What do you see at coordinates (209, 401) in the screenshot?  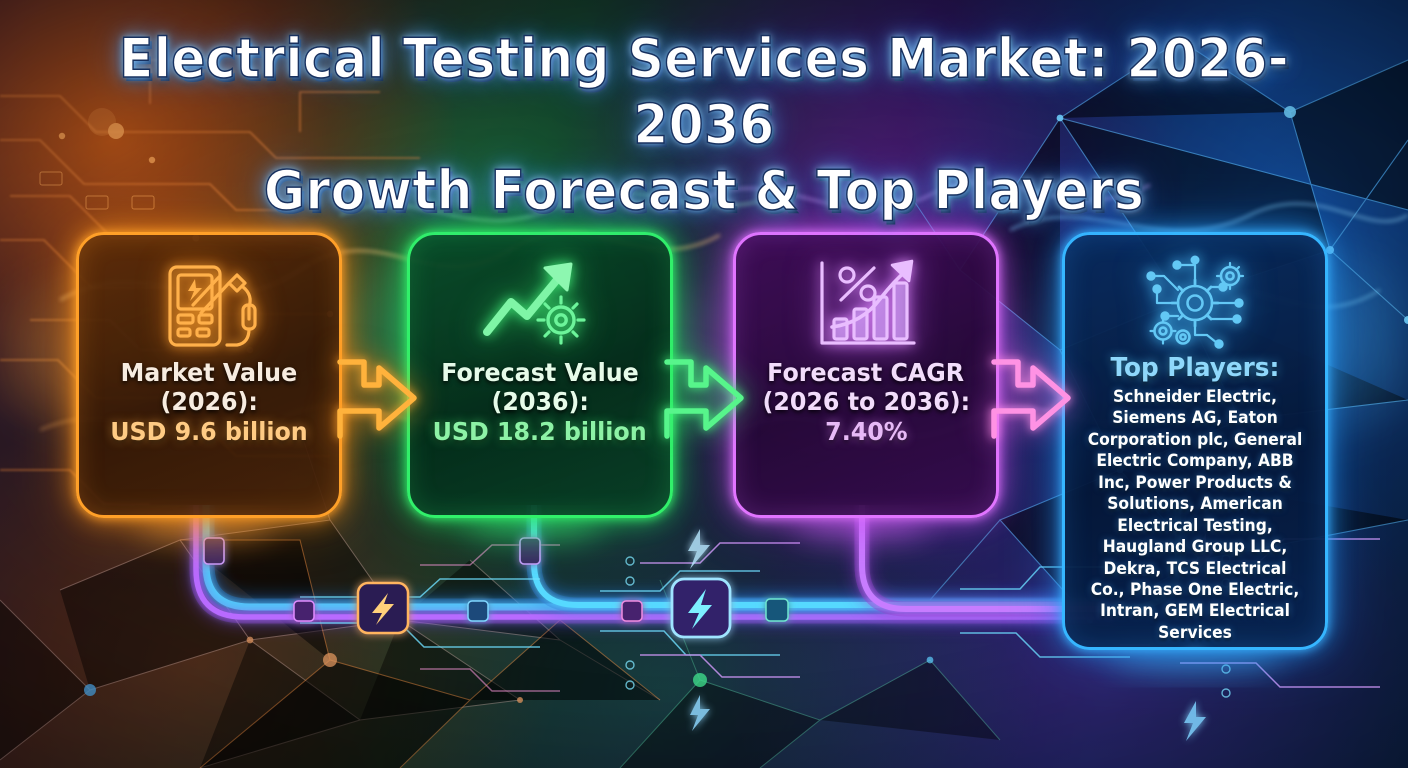 I see `card1-label-line2: (2026):` at bounding box center [209, 401].